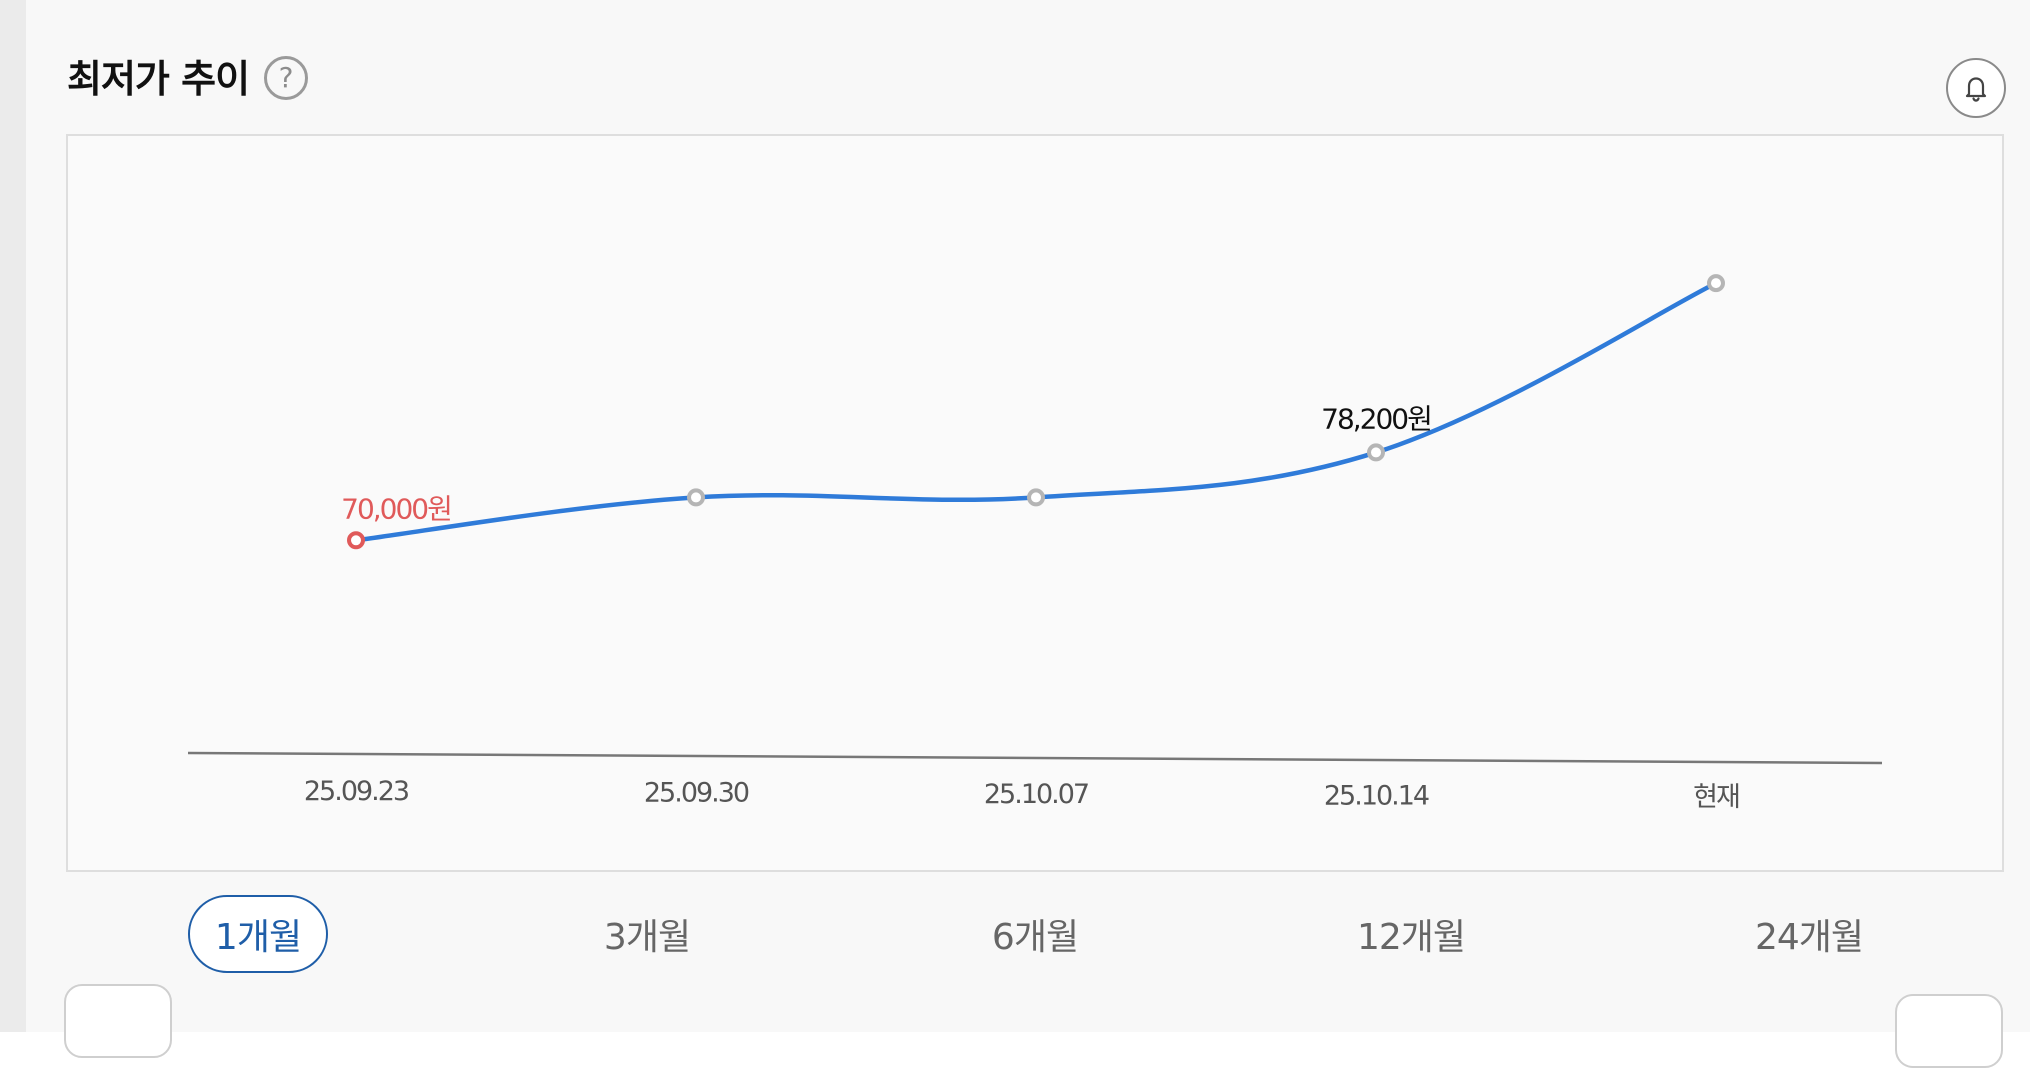  Describe the element at coordinates (1036, 794) in the screenshot. I see `x-tick-label-2: 25.10.07` at that location.